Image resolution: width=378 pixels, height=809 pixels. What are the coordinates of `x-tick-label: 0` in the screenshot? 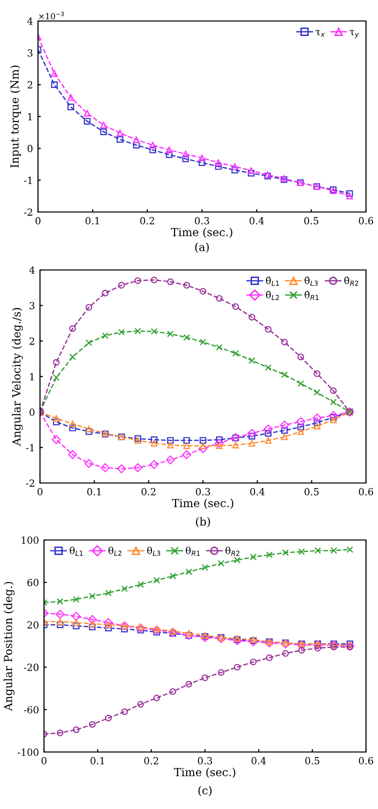 It's located at (44, 760).